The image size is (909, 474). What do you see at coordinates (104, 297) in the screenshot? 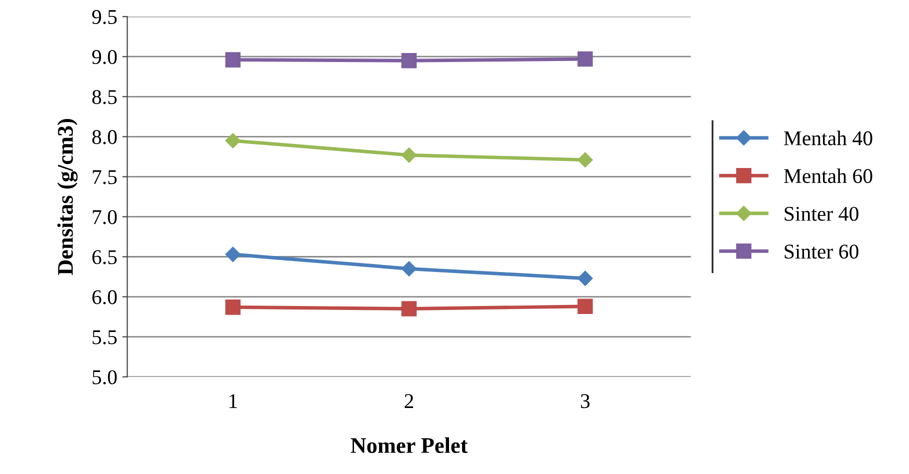
I see `y-tick-label: 6.0` at bounding box center [104, 297].